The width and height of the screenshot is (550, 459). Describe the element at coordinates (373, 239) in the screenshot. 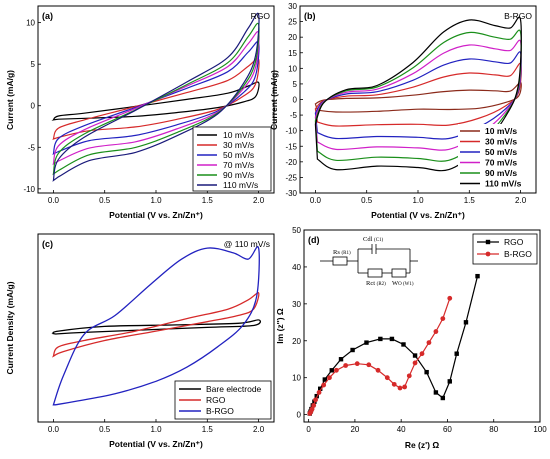

I see `cdl-label: Cdl (C1)` at that location.